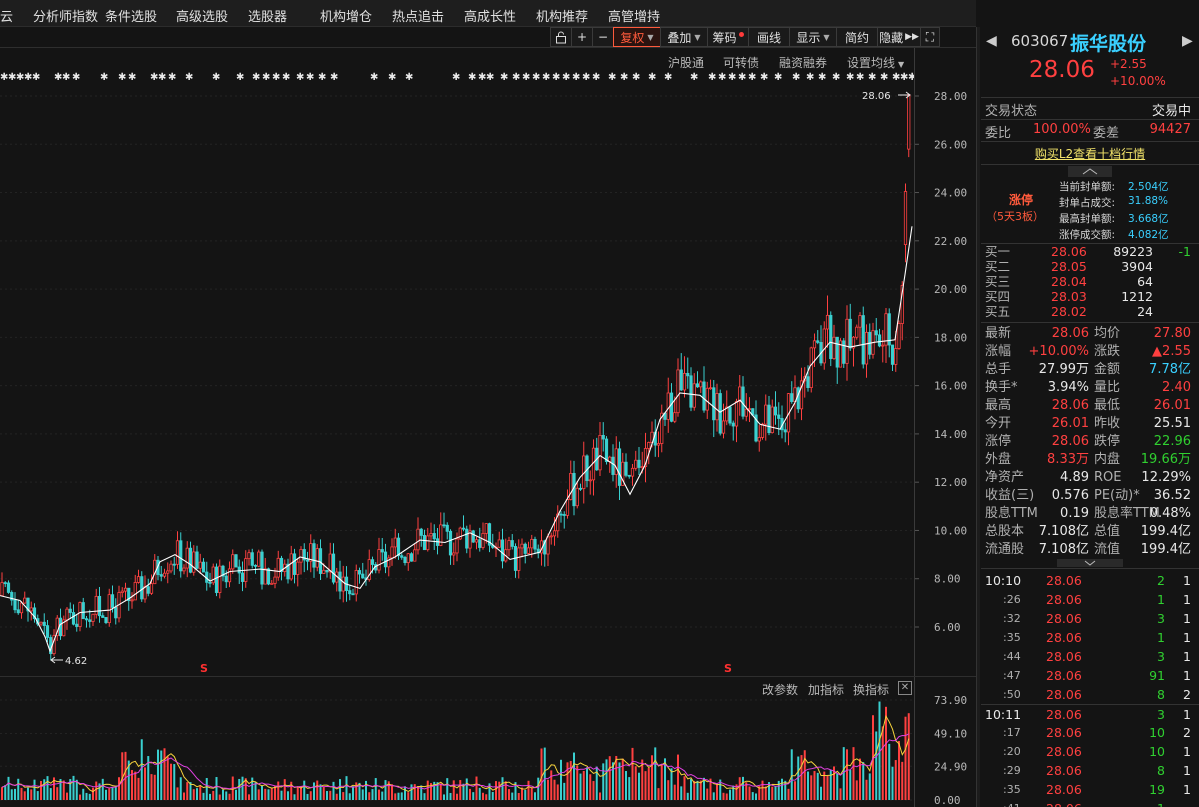 This screenshot has width=1199, height=807. Describe the element at coordinates (978, 417) in the screenshot. I see `panel-splitter` at that location.